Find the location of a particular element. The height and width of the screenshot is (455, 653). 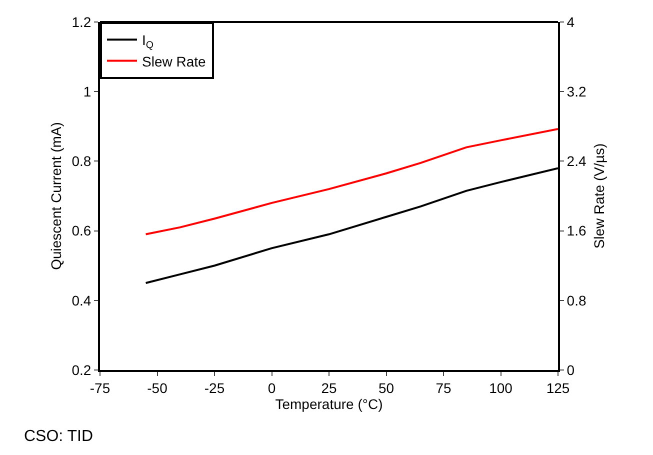

y-tick-label: 1.2 is located at coordinates (82, 22).